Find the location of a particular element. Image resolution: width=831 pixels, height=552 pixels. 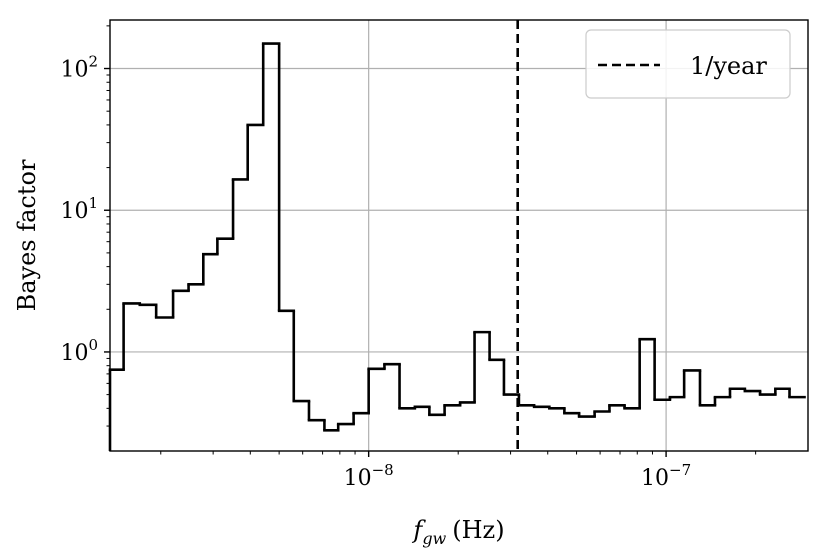

x-tick-label-0: 10⁻⁸ is located at coordinates (369, 476).